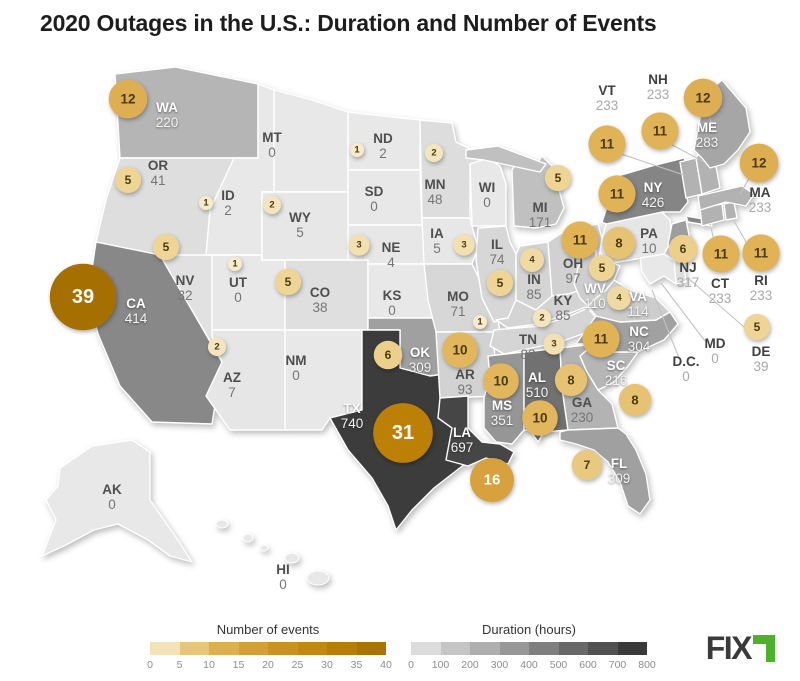  What do you see at coordinates (595, 303) in the screenshot?
I see `state-duration-WV: 110` at bounding box center [595, 303].